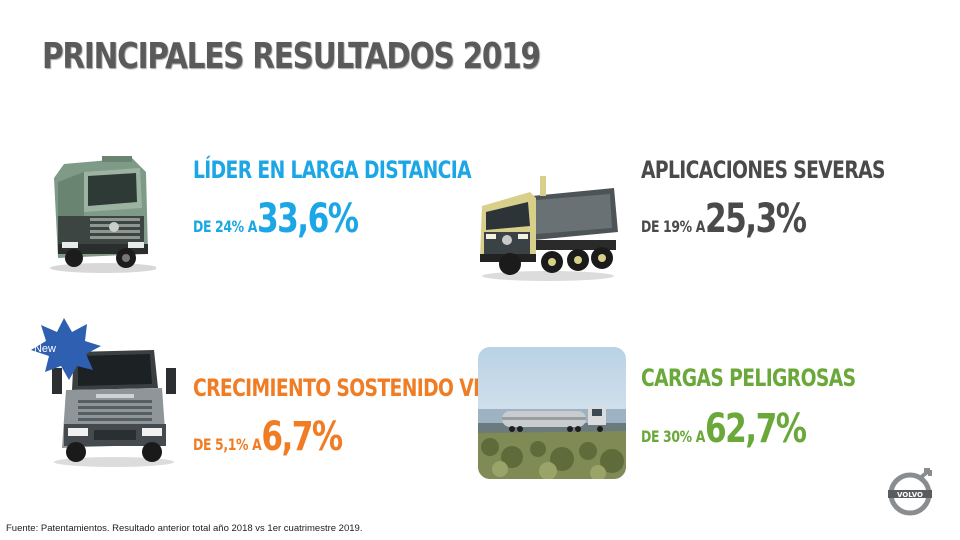  I want to click on headline-severe-applications: APLICACIONES SEVERAS, so click(763, 170).